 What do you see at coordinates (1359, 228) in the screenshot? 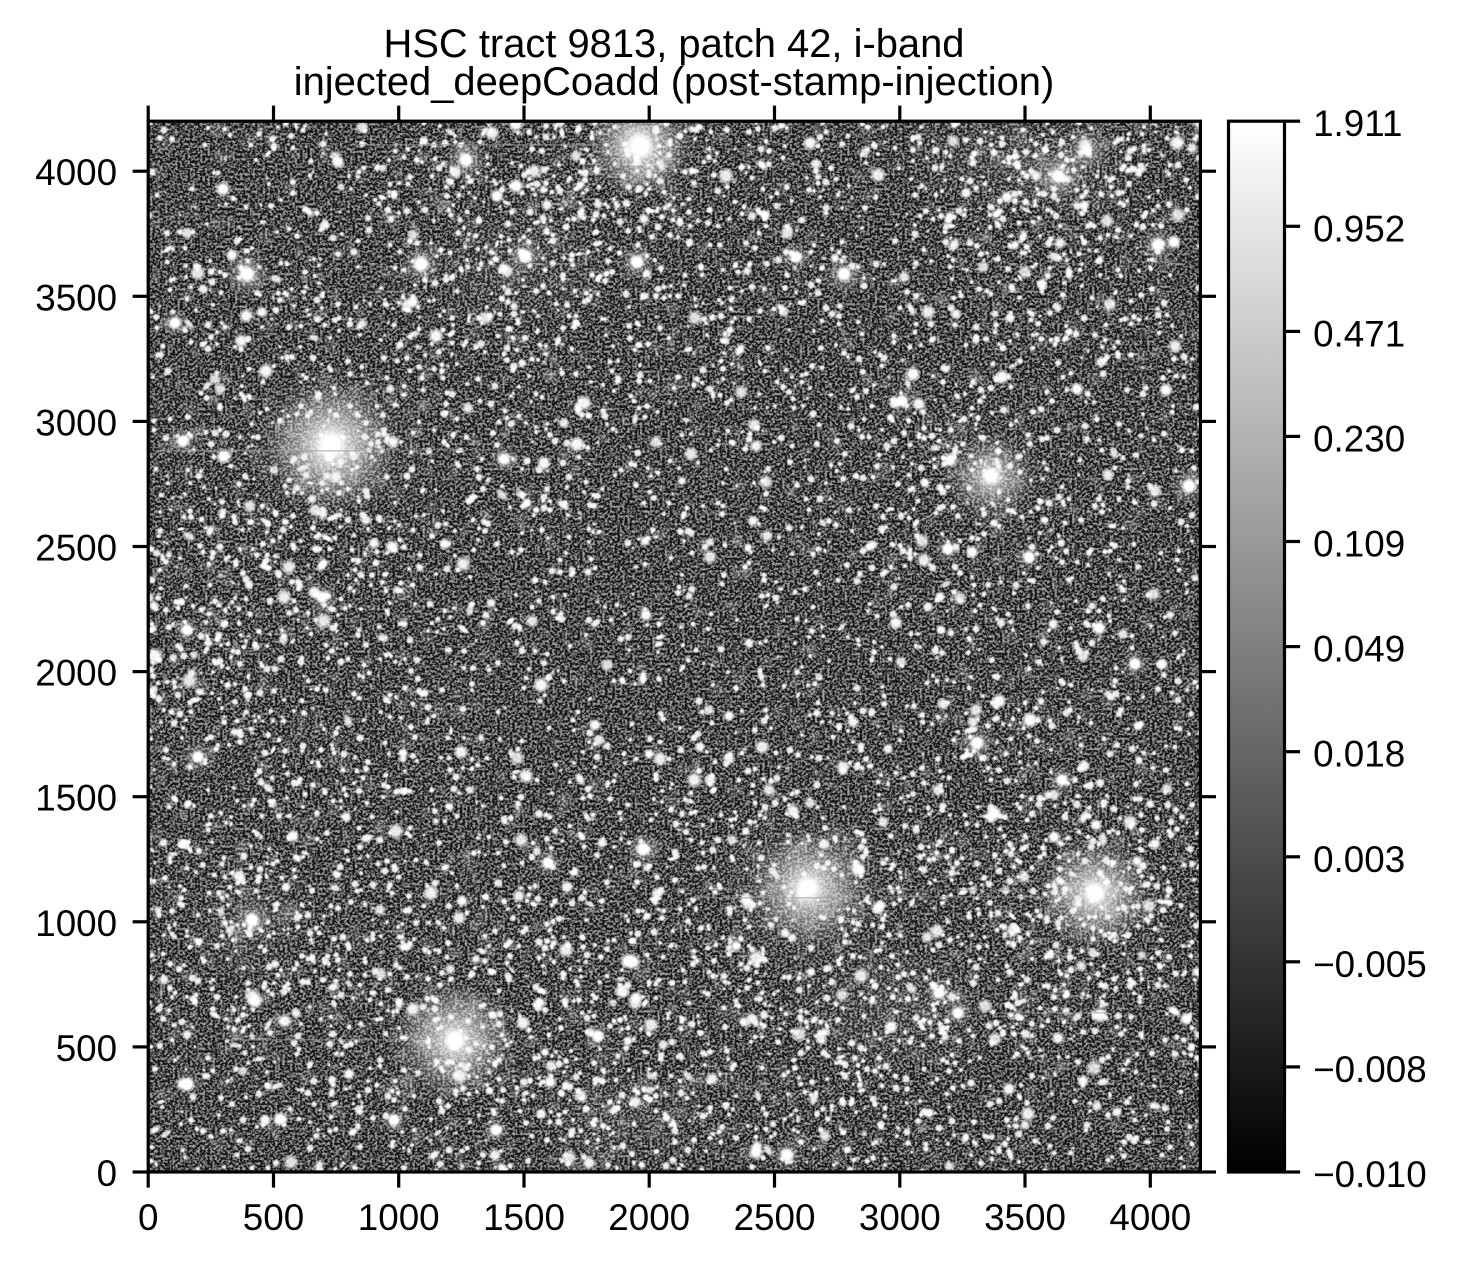
I see `svg-text: 0.952` at bounding box center [1359, 228].